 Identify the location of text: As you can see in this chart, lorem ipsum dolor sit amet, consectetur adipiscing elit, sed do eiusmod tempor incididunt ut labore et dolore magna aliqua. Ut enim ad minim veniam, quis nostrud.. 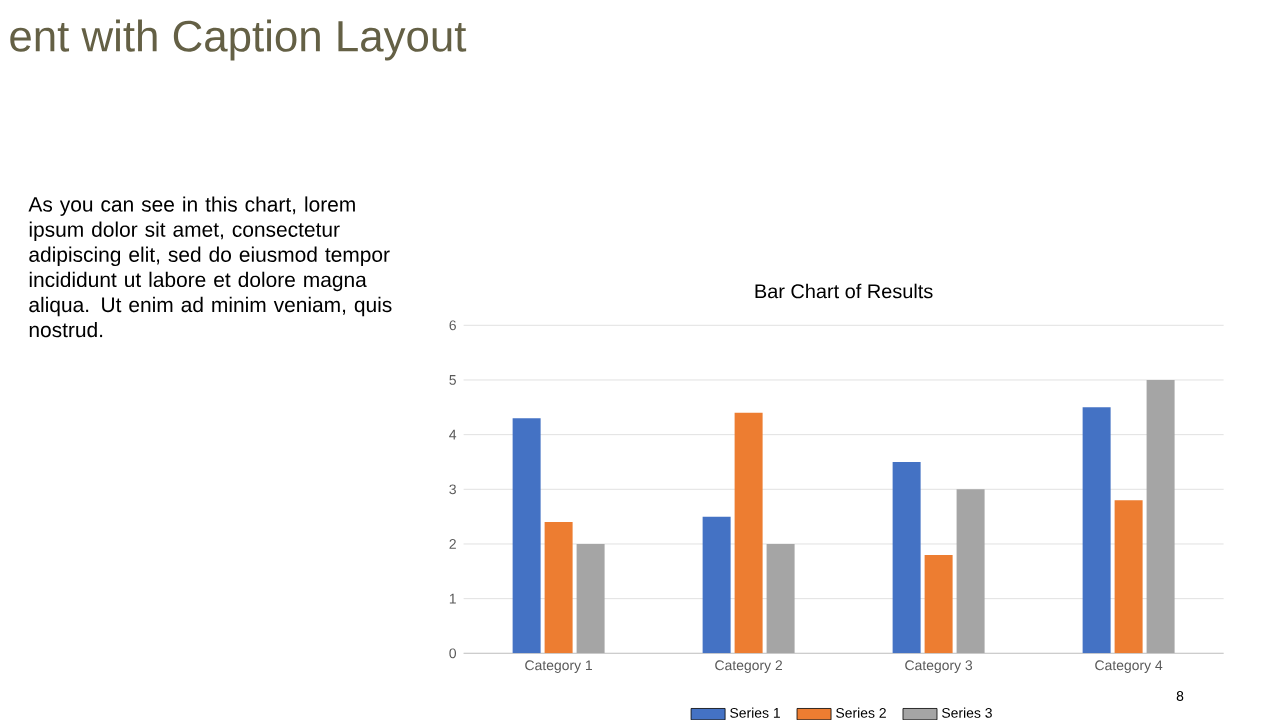
(210, 267).